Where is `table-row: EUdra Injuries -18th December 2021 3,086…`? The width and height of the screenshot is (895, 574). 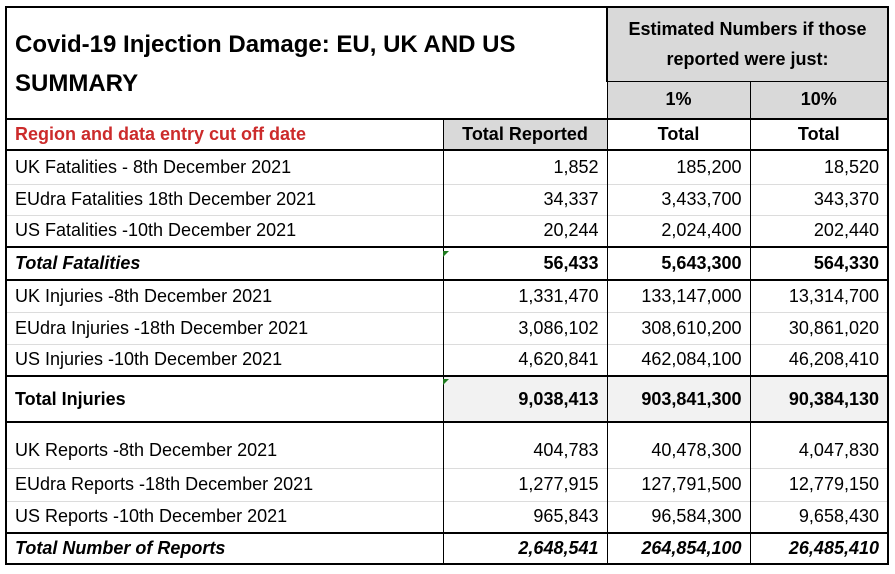
table-row: EUdra Injuries -18th December 2021 3,086… is located at coordinates (447, 327).